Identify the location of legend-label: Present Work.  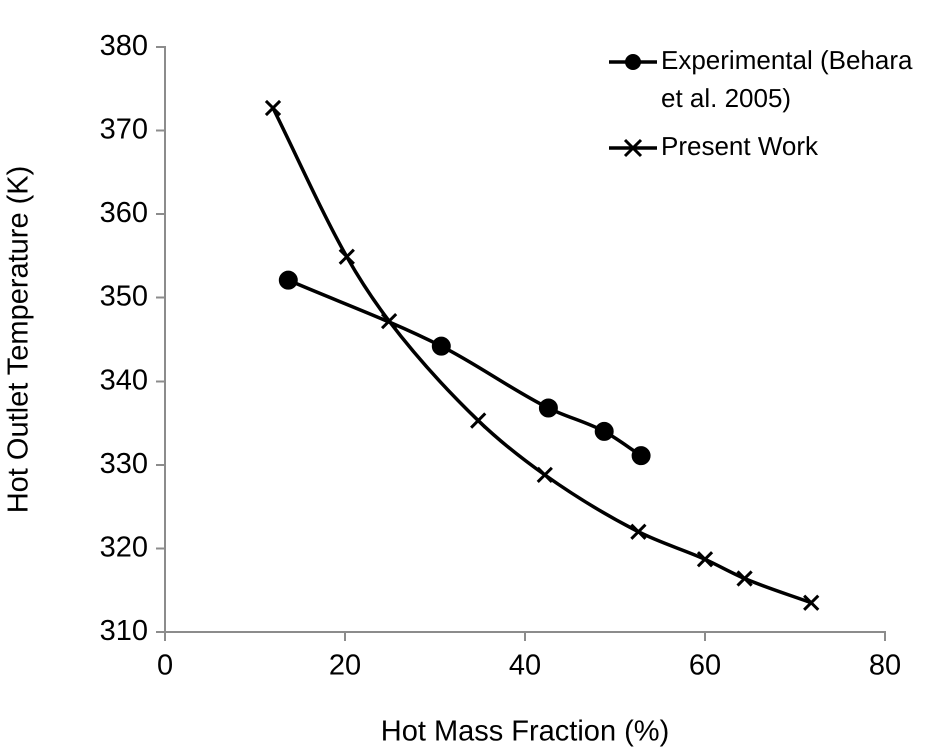
(740, 146).